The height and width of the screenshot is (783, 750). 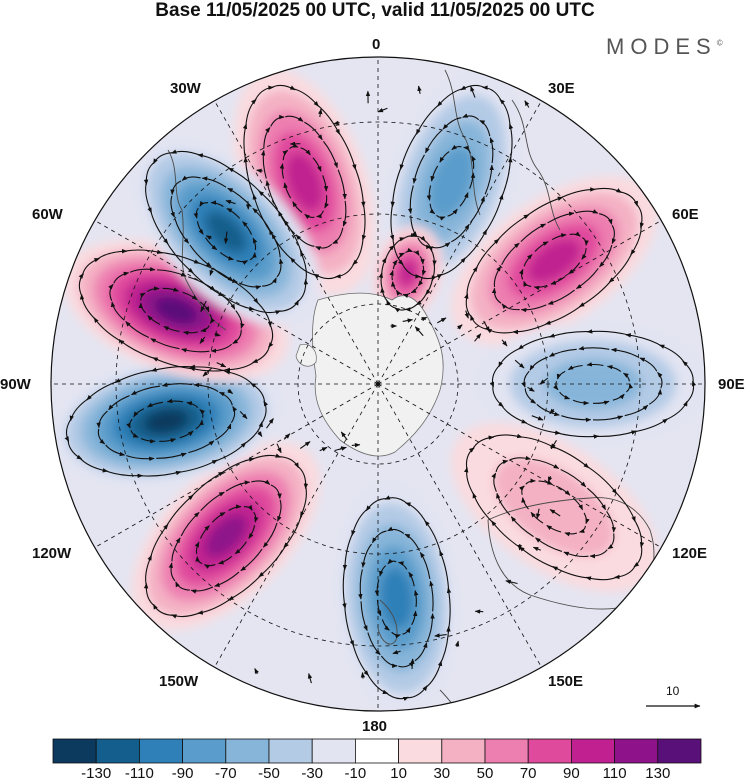 What do you see at coordinates (269, 773) in the screenshot?
I see `colorbar-tick-label: -50` at bounding box center [269, 773].